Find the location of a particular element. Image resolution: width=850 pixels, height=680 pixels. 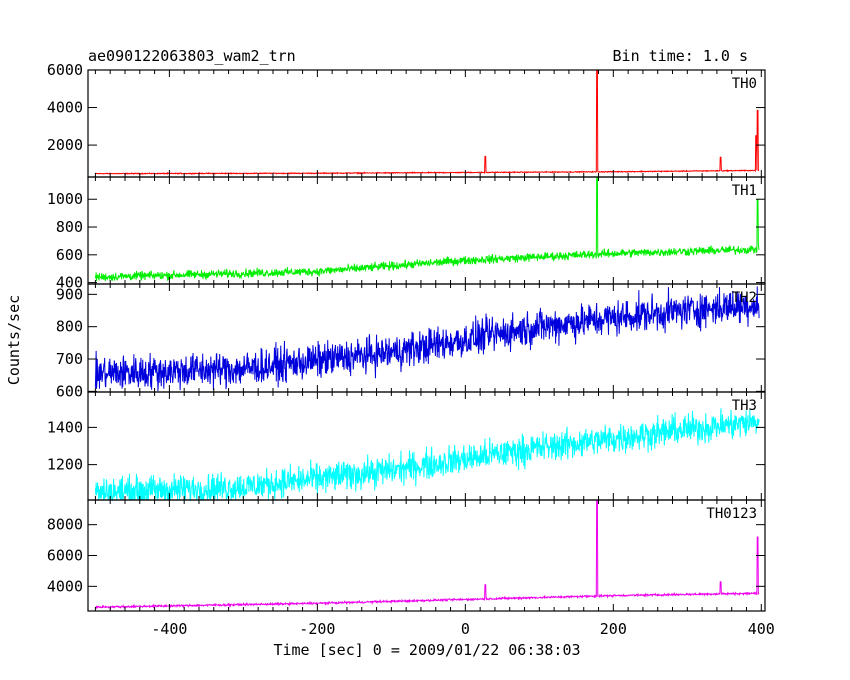

panel-label: TH3 is located at coordinates (744, 406).